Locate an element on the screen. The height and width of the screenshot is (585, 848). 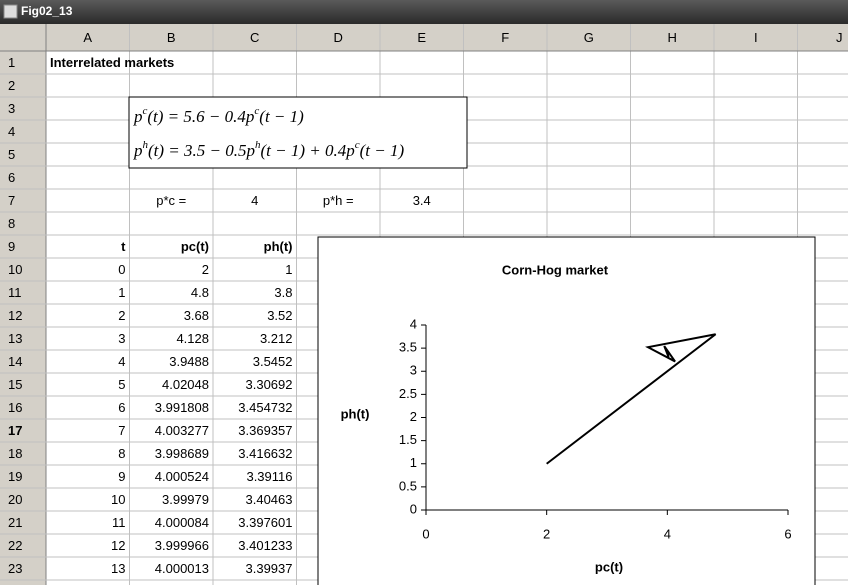
cell-text: pc(t) is located at coordinates (195, 246).